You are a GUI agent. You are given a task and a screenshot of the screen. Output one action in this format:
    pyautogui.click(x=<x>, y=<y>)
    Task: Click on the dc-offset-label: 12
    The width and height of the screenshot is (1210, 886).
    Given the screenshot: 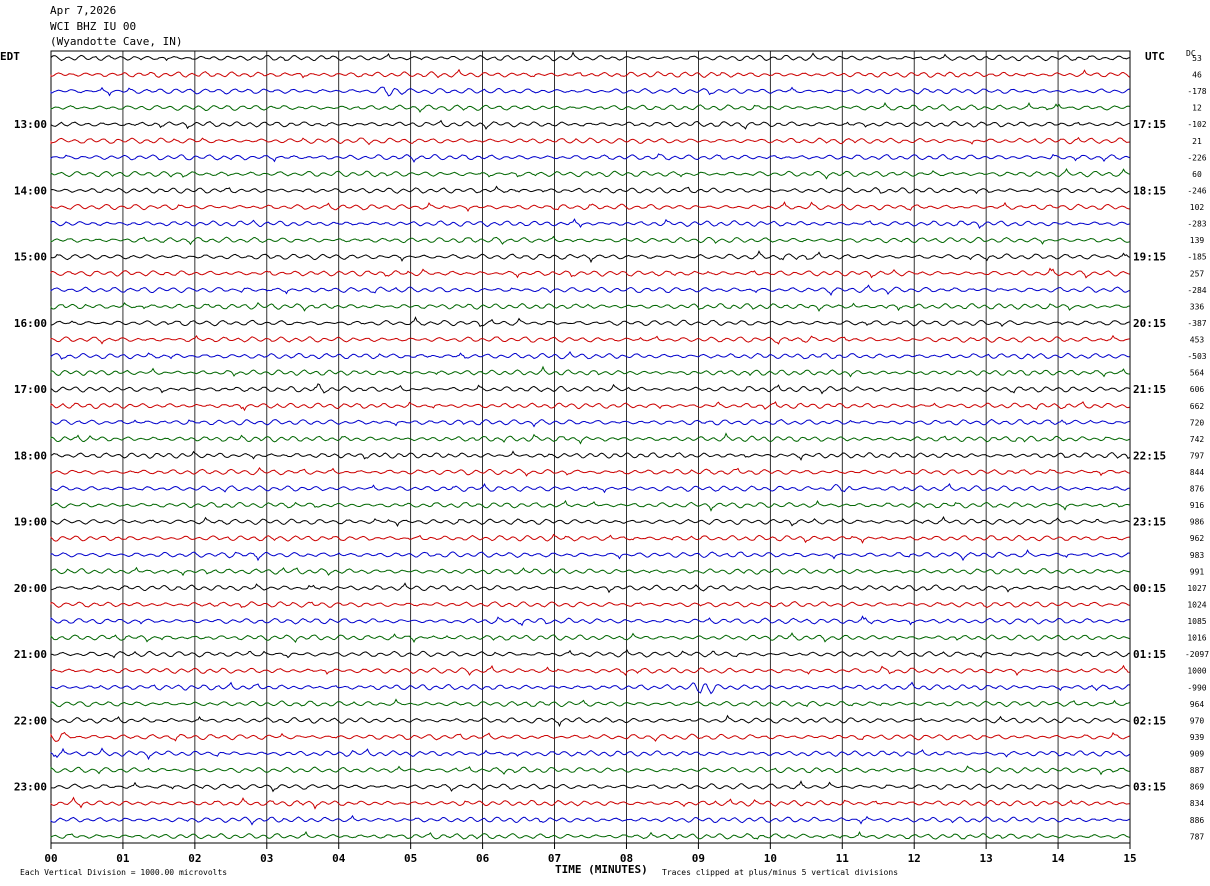 What is the action you would take?
    pyautogui.click(x=1197, y=108)
    